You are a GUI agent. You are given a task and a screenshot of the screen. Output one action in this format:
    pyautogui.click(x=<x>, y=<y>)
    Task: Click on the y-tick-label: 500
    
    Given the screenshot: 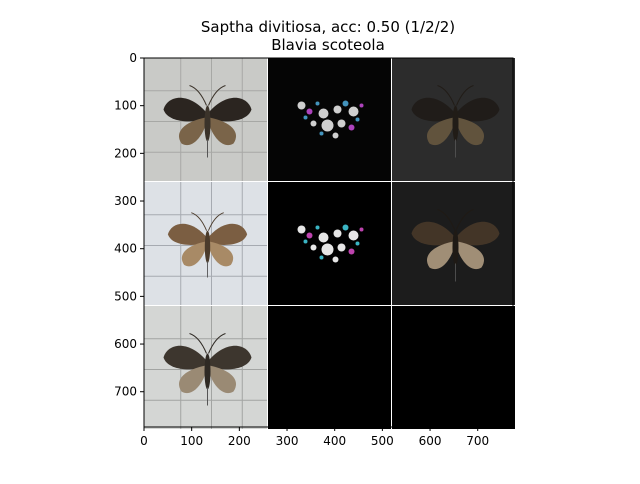 What is the action you would take?
    pyautogui.click(x=125, y=296)
    